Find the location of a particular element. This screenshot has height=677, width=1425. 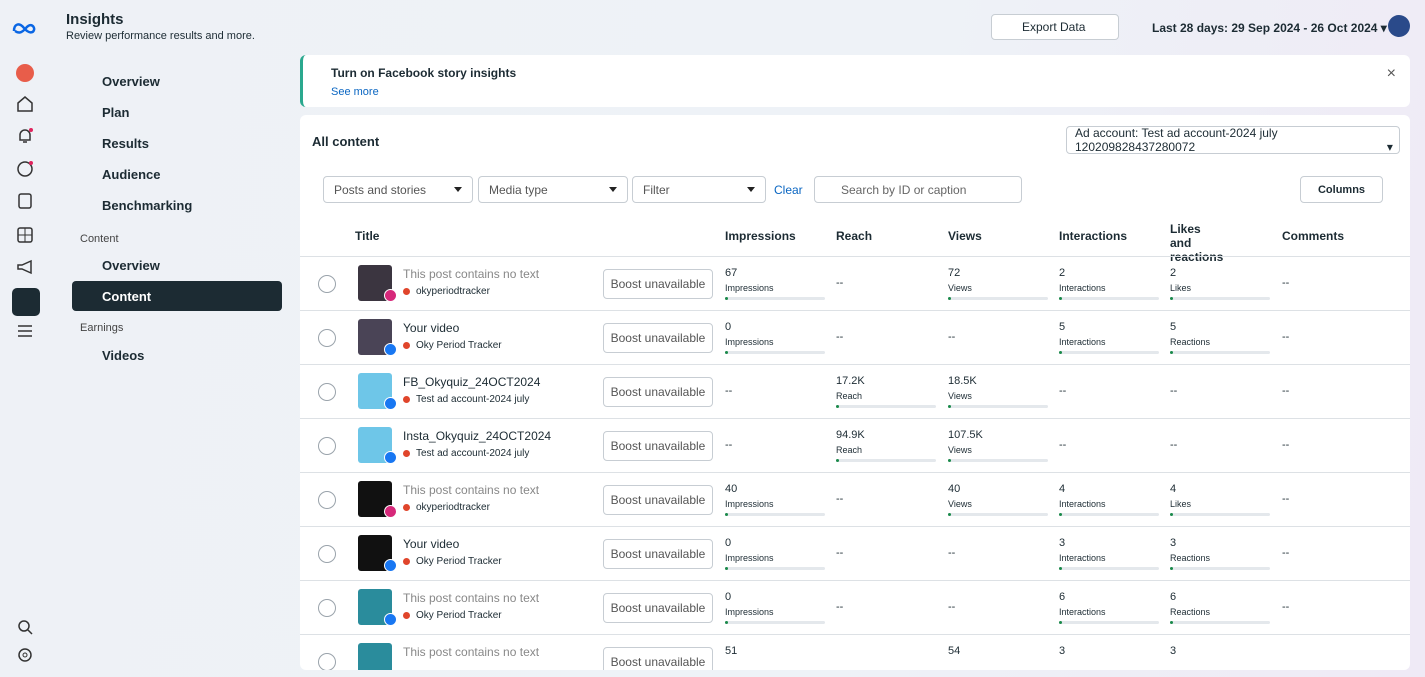

column-header: Reach is located at coordinates (854, 236).